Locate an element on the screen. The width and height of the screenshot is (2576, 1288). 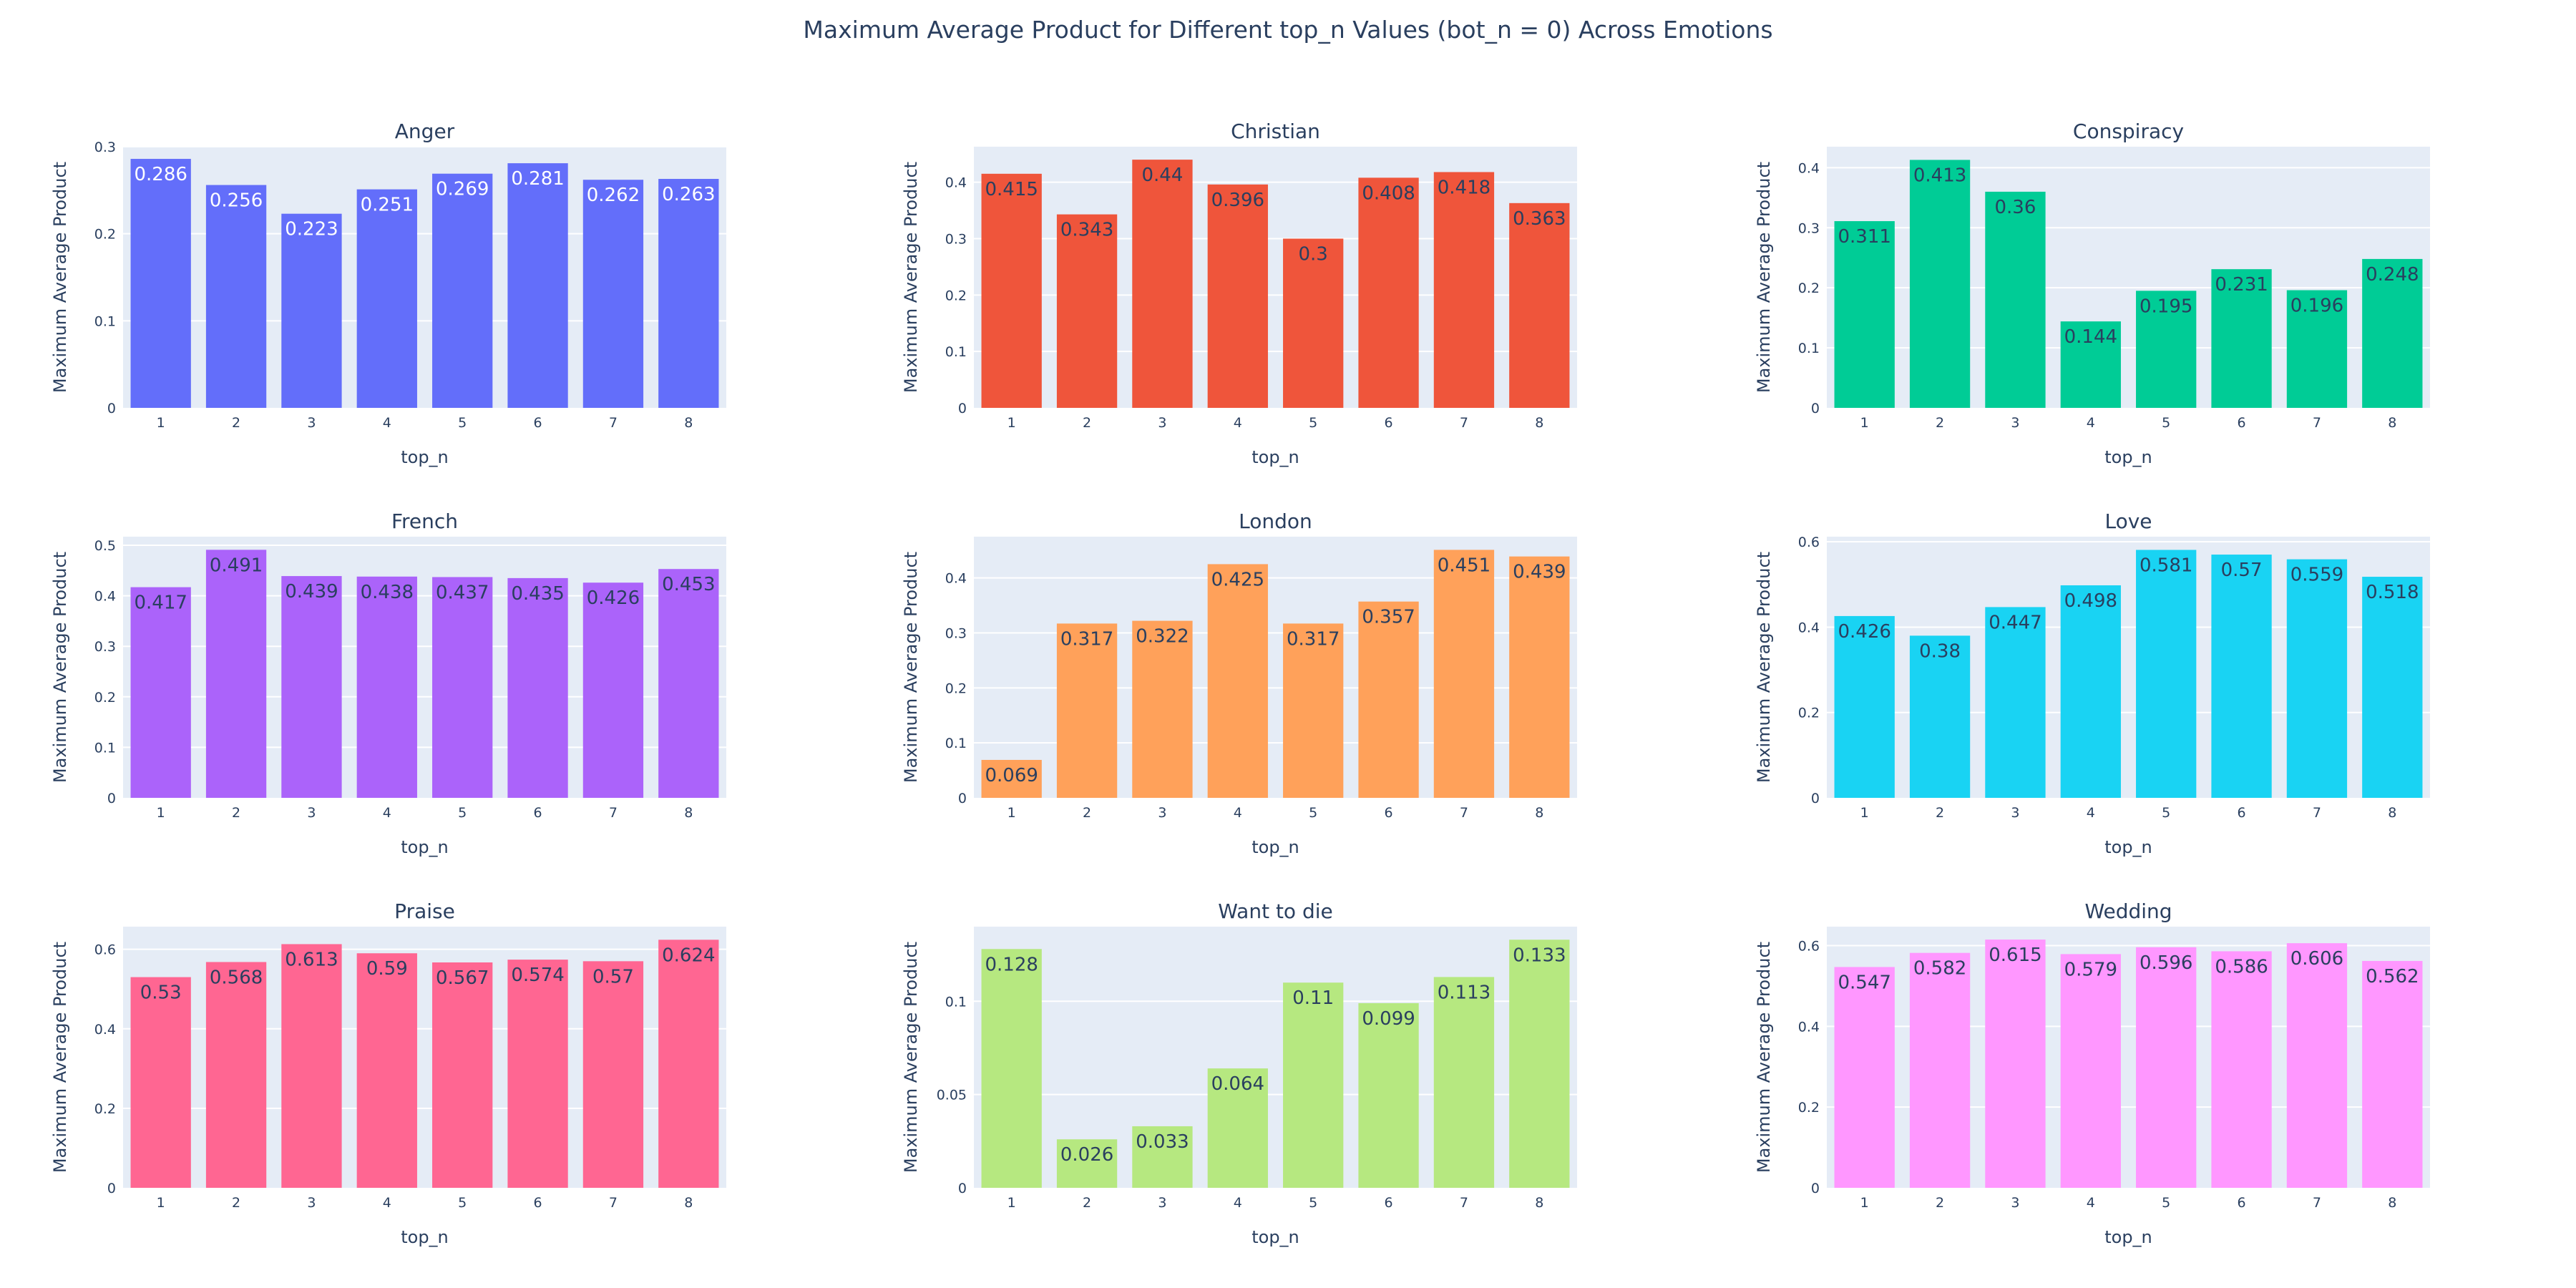
bar-data-label: 0.408 is located at coordinates (1388, 193).